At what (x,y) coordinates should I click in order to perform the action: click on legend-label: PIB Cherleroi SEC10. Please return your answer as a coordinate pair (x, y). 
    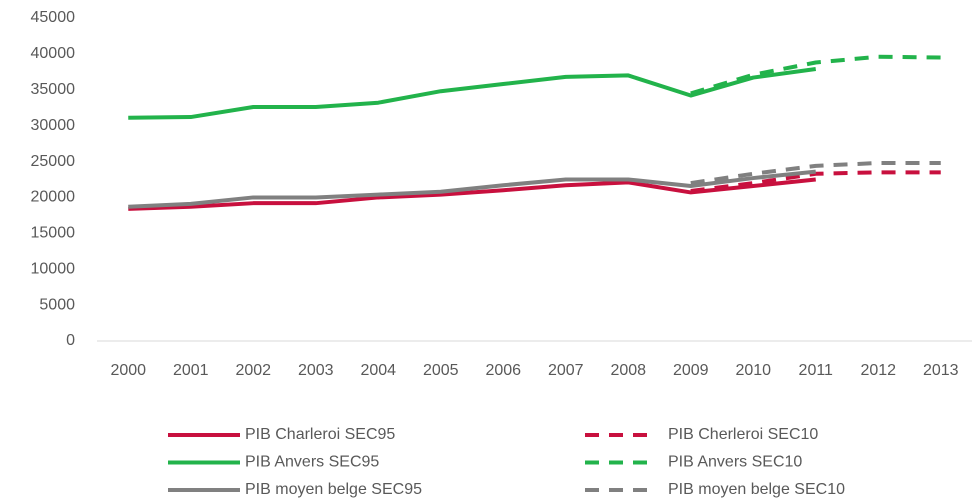
    Looking at the image, I should click on (743, 434).